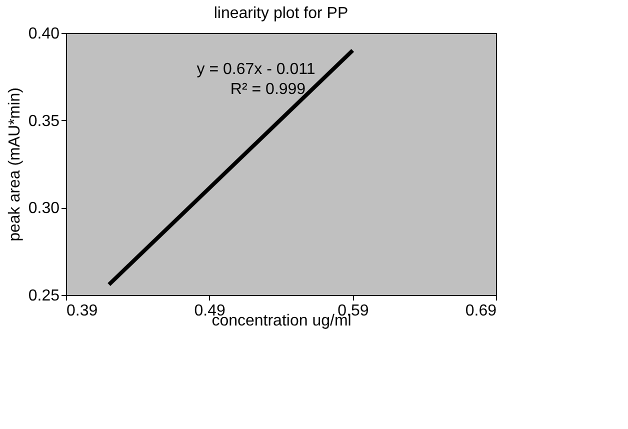 The height and width of the screenshot is (429, 628). What do you see at coordinates (44, 121) in the screenshot?
I see `y-tick-label: 0.35` at bounding box center [44, 121].